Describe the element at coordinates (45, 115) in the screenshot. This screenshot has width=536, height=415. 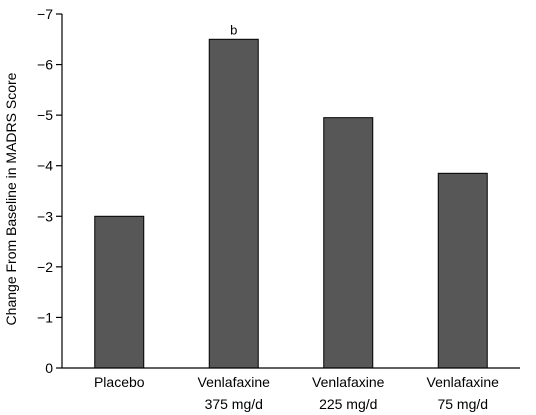
I see `y-tick-label: −5` at that location.